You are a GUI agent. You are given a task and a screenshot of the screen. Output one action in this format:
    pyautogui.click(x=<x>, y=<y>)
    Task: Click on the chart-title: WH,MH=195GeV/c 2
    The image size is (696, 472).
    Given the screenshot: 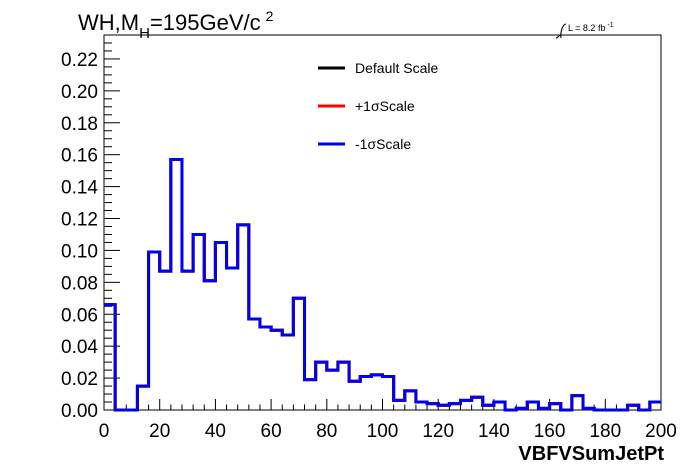 What is the action you would take?
    pyautogui.click(x=176, y=25)
    